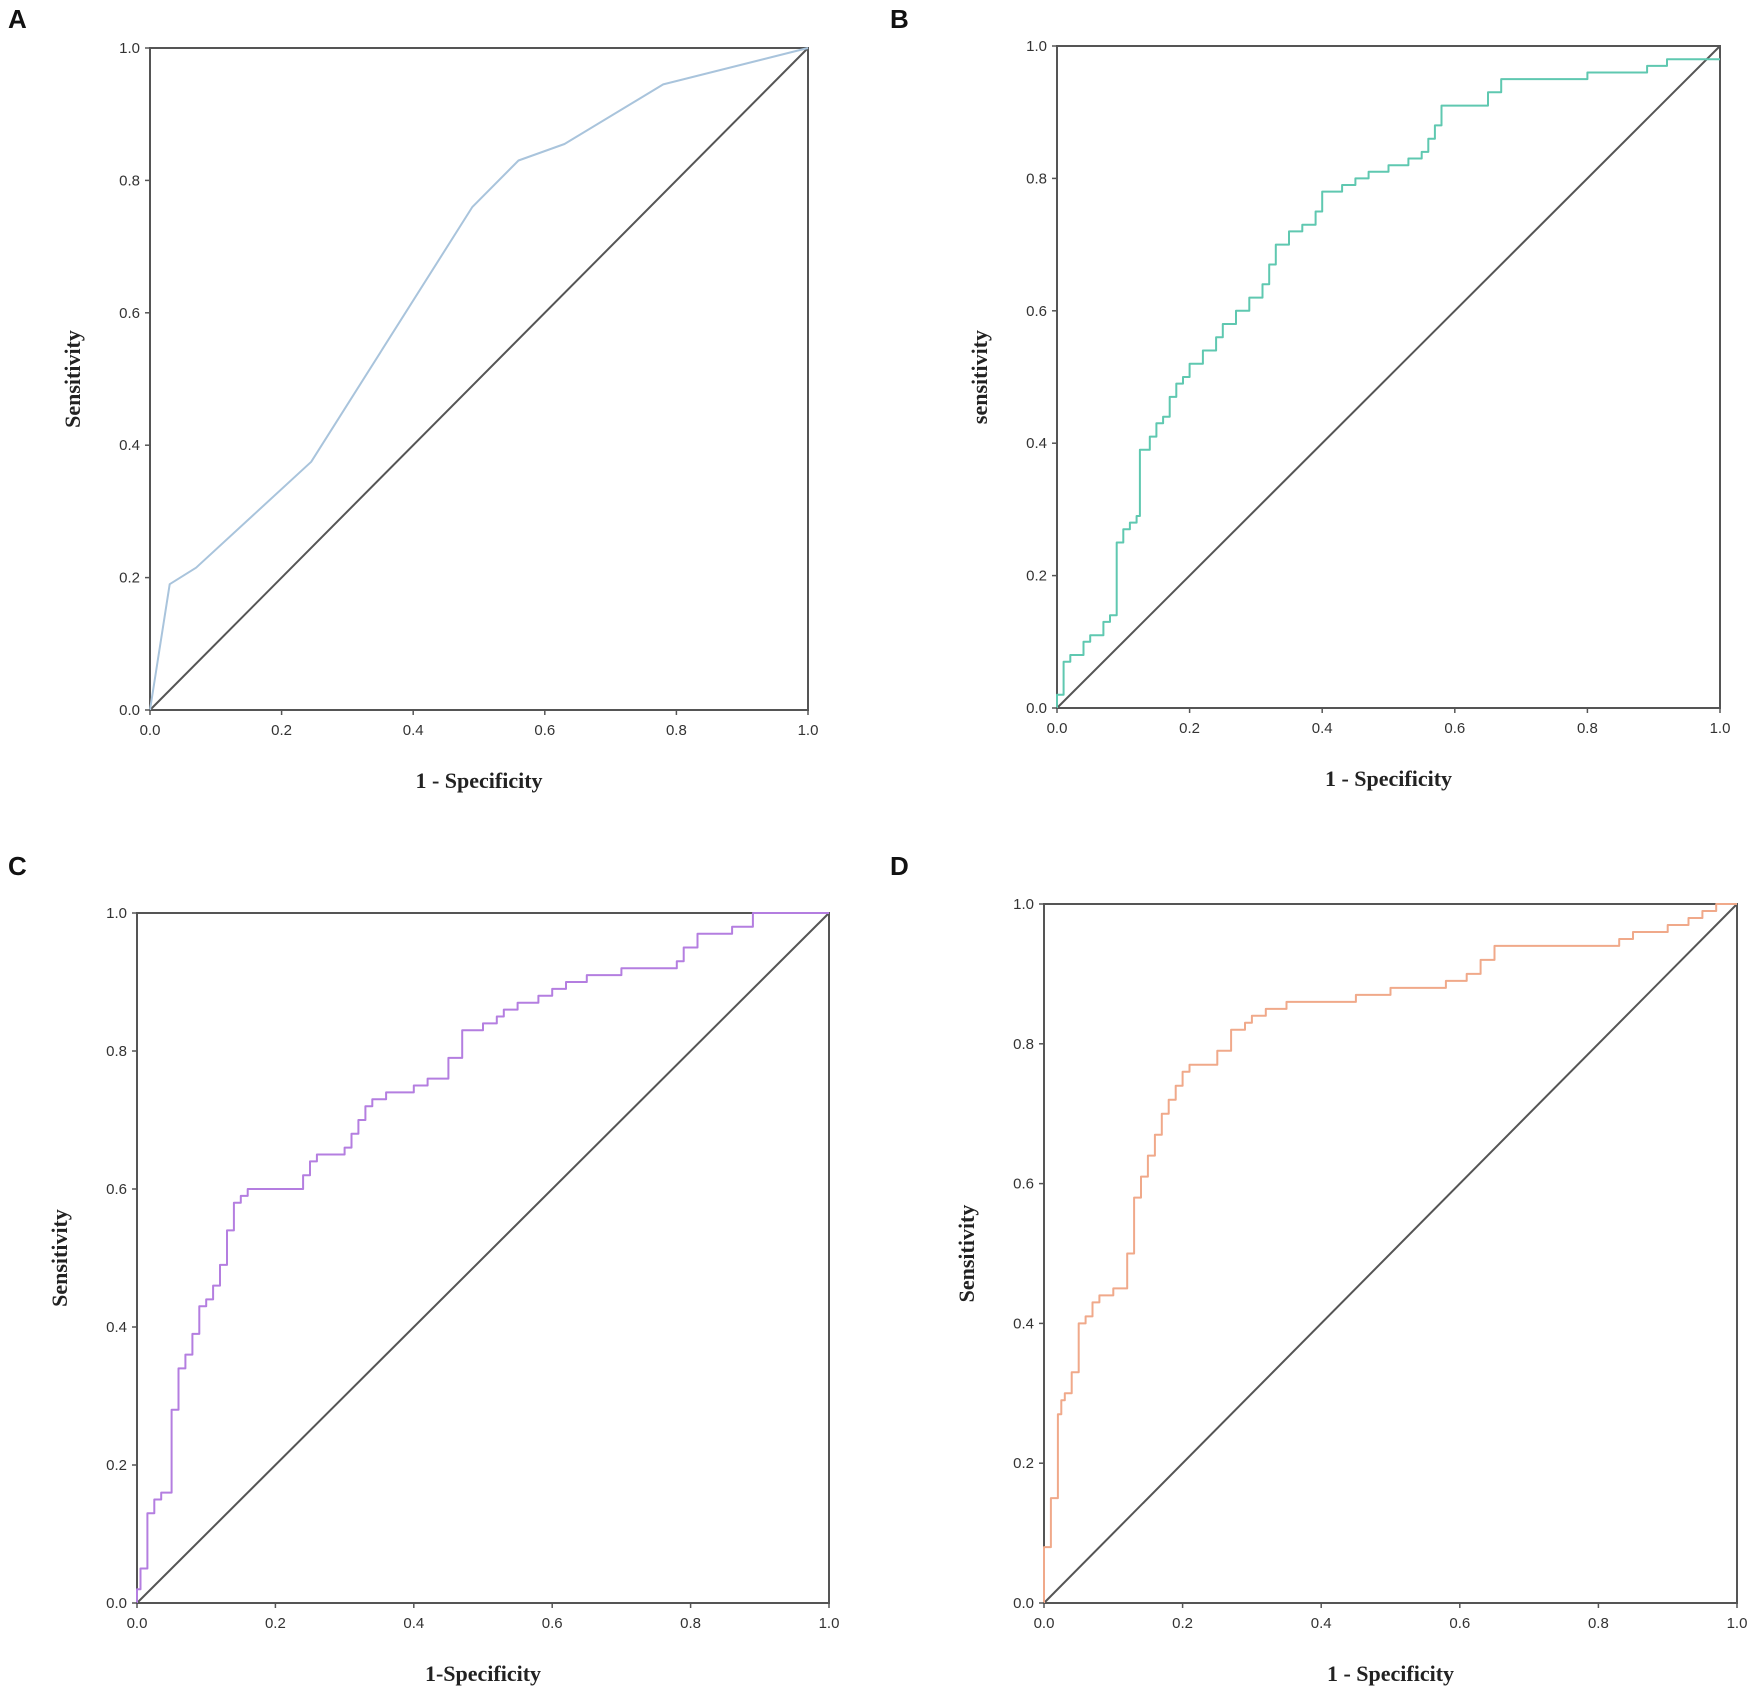 This screenshot has width=1763, height=1693. I want to click on panel-label: A, so click(17, 19).